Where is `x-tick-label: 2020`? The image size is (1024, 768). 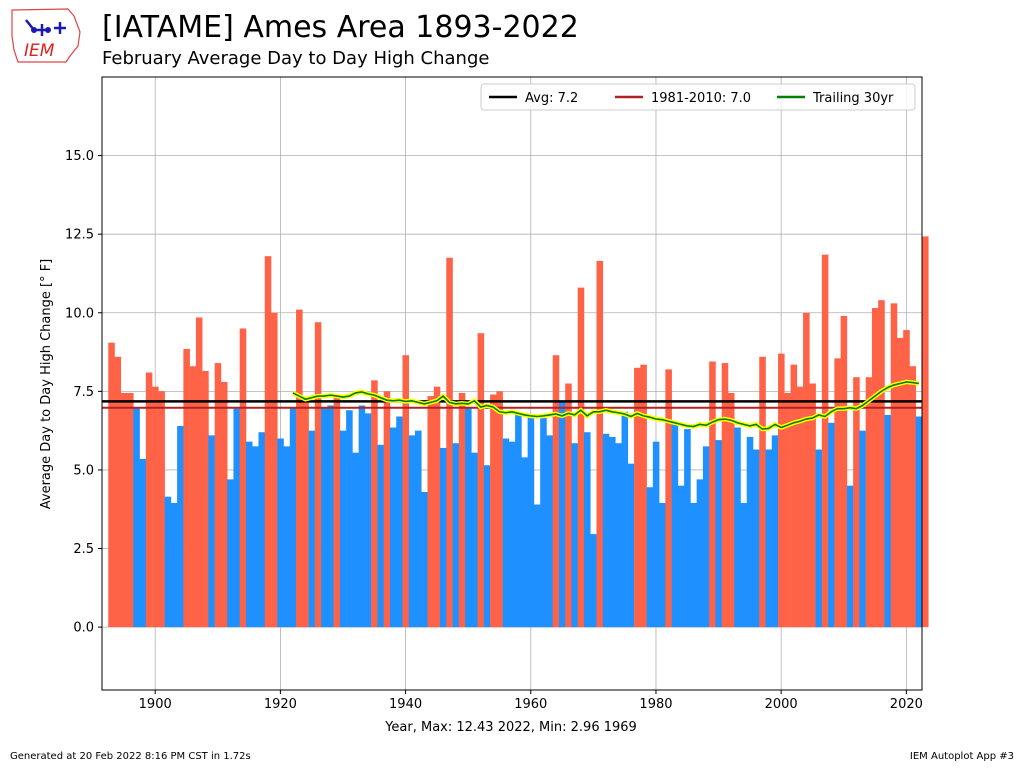
x-tick-label: 2020 is located at coordinates (906, 704).